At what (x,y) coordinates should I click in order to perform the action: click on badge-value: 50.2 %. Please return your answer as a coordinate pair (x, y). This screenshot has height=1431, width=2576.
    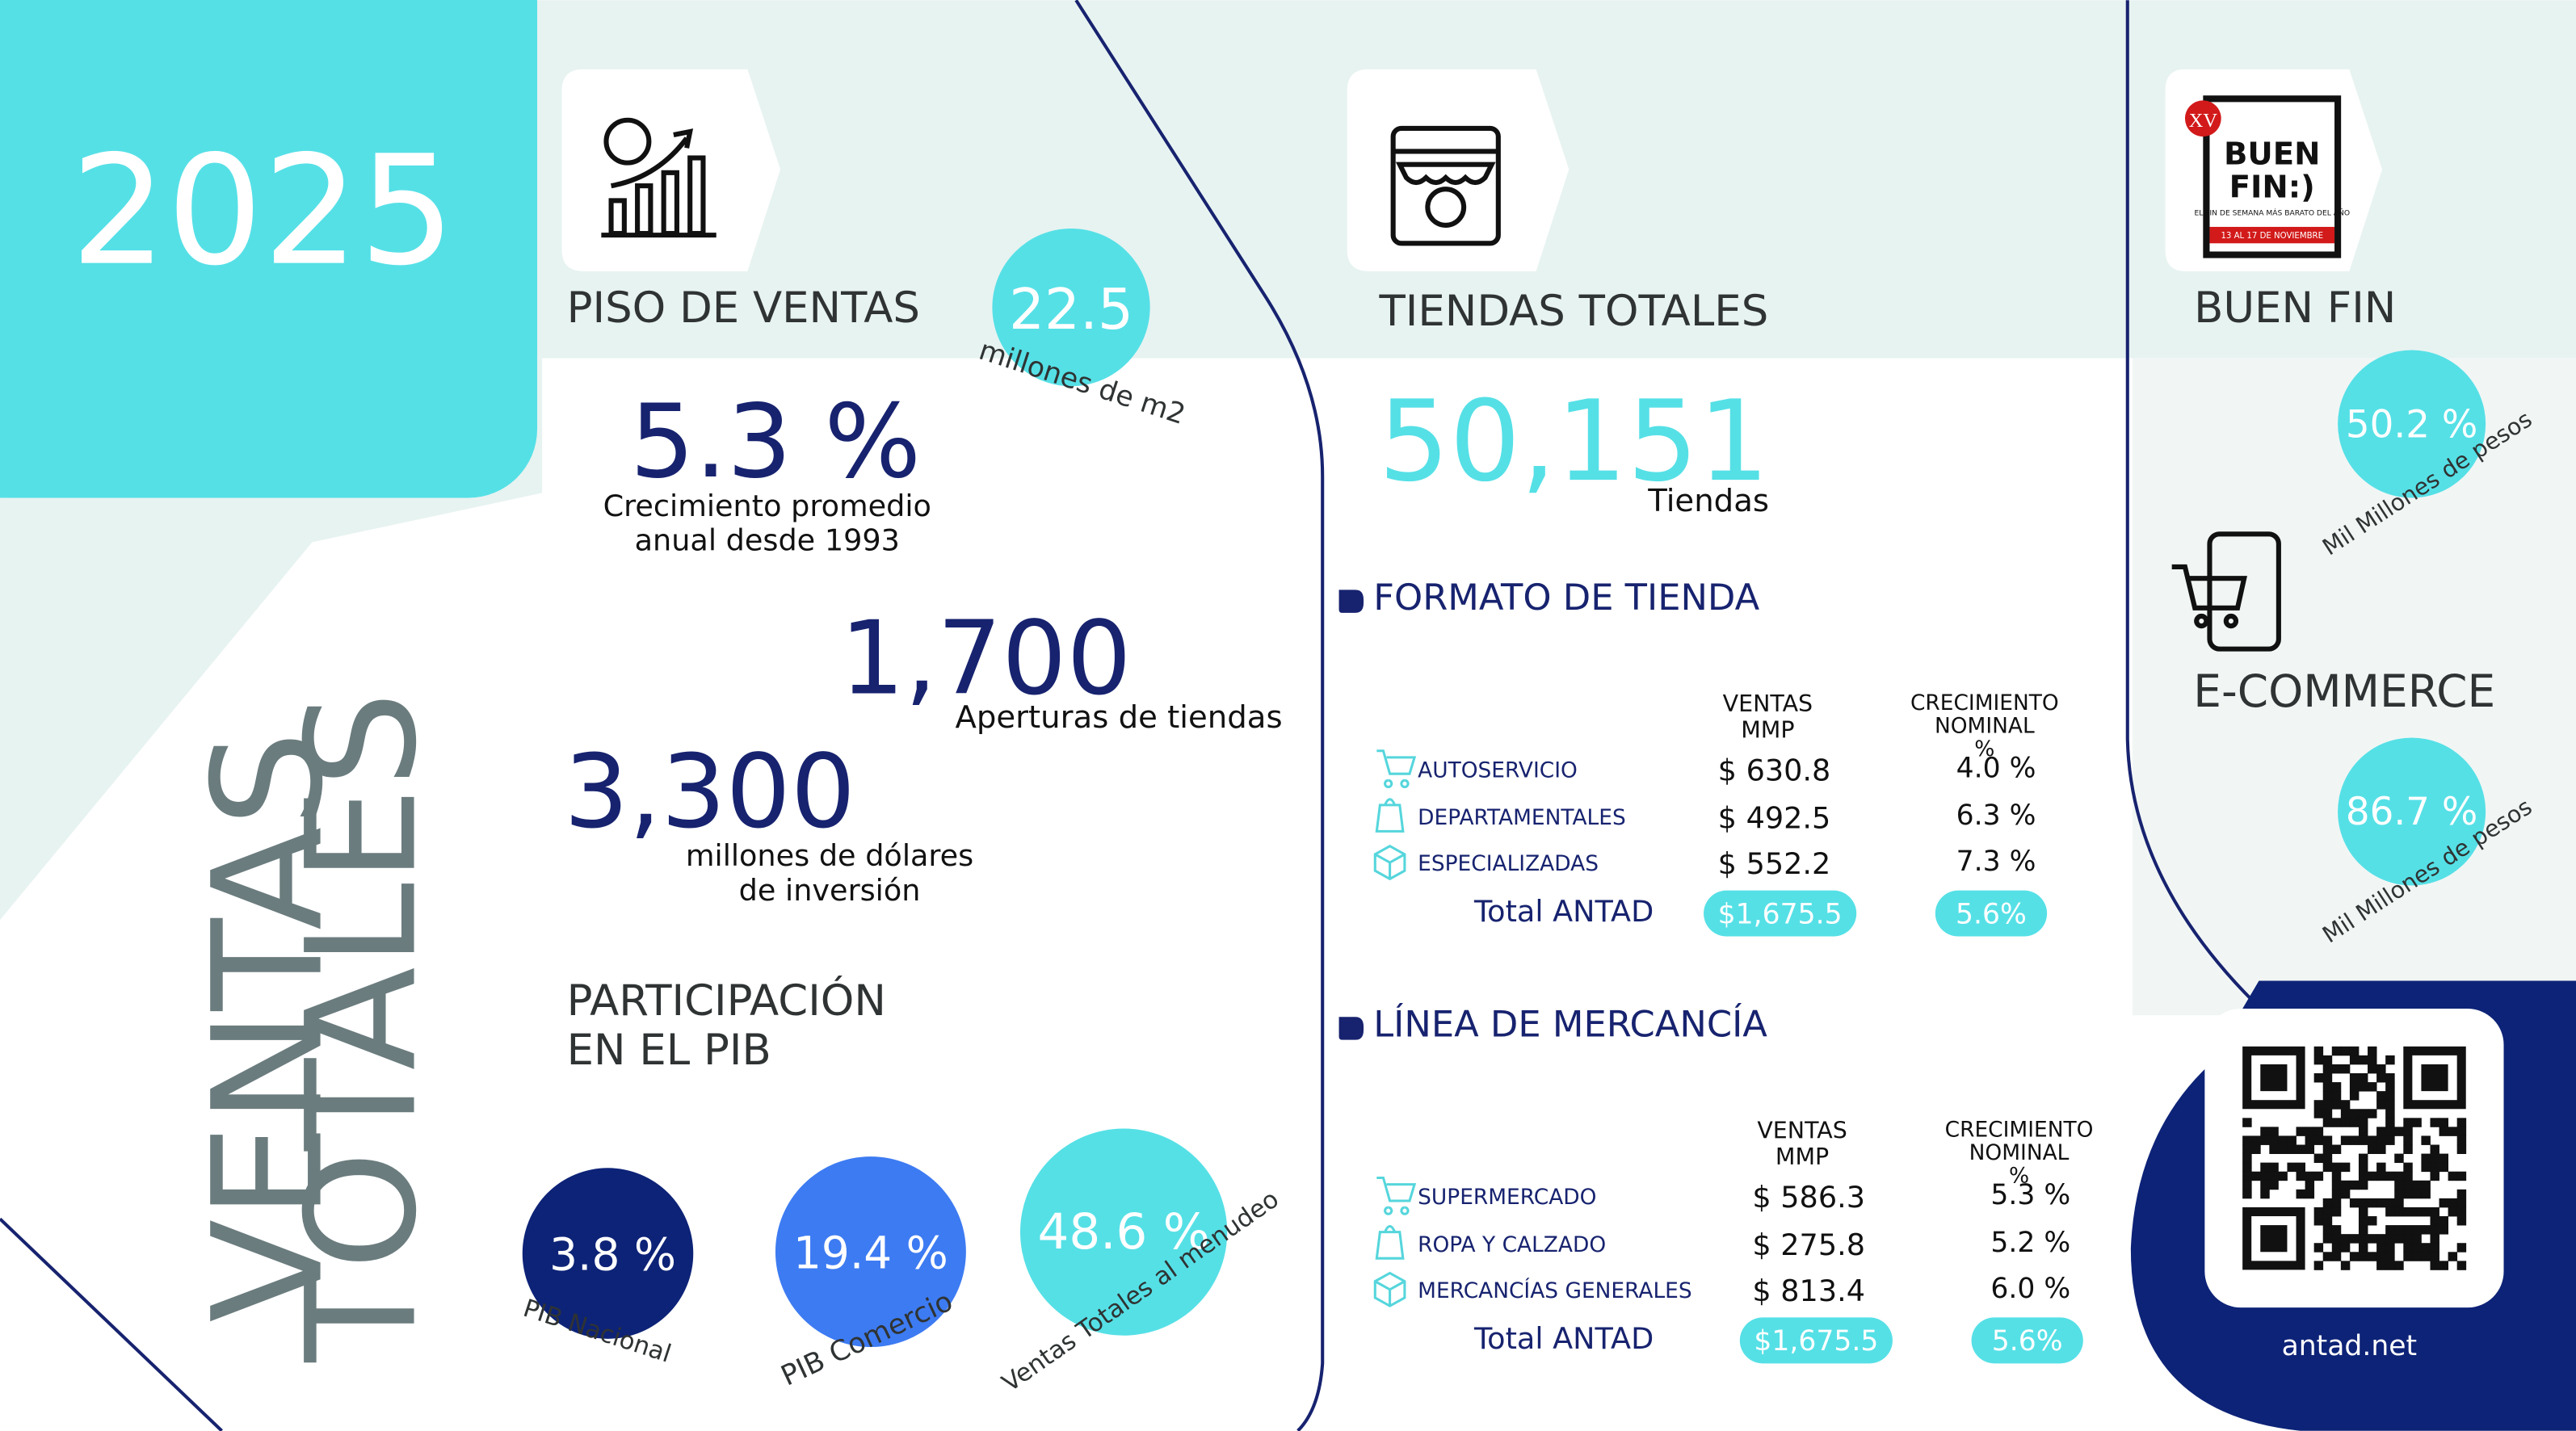
    Looking at the image, I should click on (2411, 425).